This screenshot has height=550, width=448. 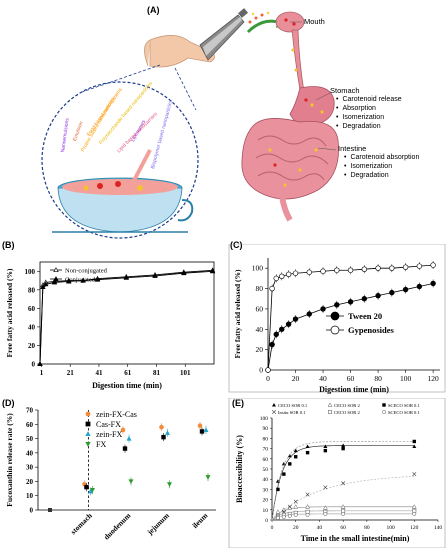 What do you see at coordinates (32, 511) in the screenshot?
I see `y-tick-label: 0` at bounding box center [32, 511].